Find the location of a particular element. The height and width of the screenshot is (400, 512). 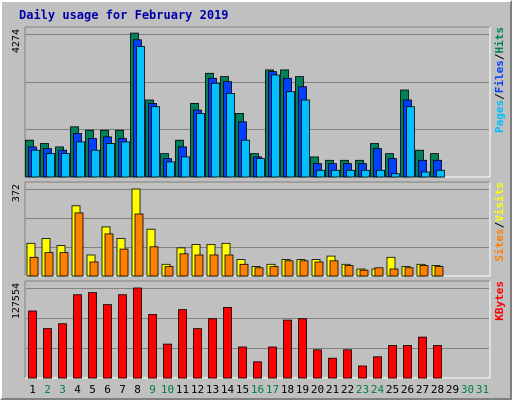

day-label-31: 31 is located at coordinates (482, 389).